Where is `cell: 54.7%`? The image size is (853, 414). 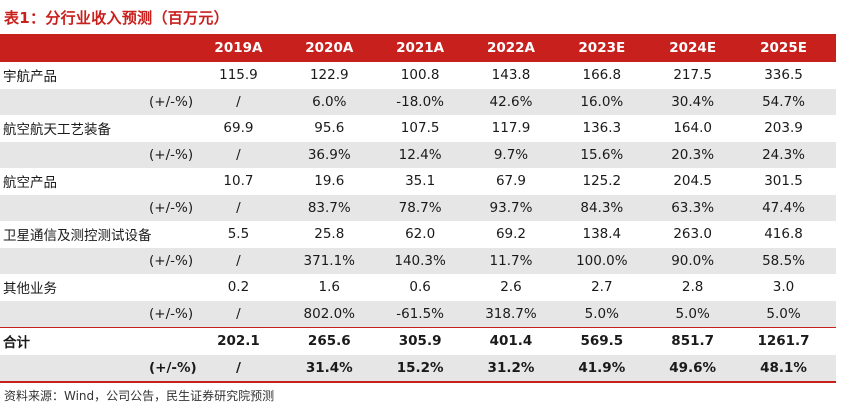 cell: 54.7% is located at coordinates (790, 101).